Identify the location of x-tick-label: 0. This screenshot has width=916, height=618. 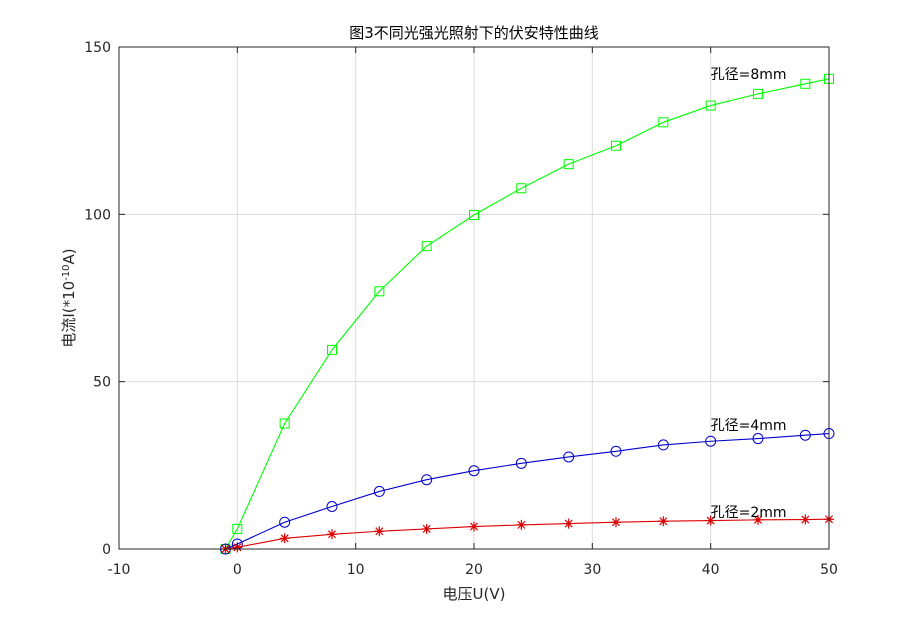
(237, 570).